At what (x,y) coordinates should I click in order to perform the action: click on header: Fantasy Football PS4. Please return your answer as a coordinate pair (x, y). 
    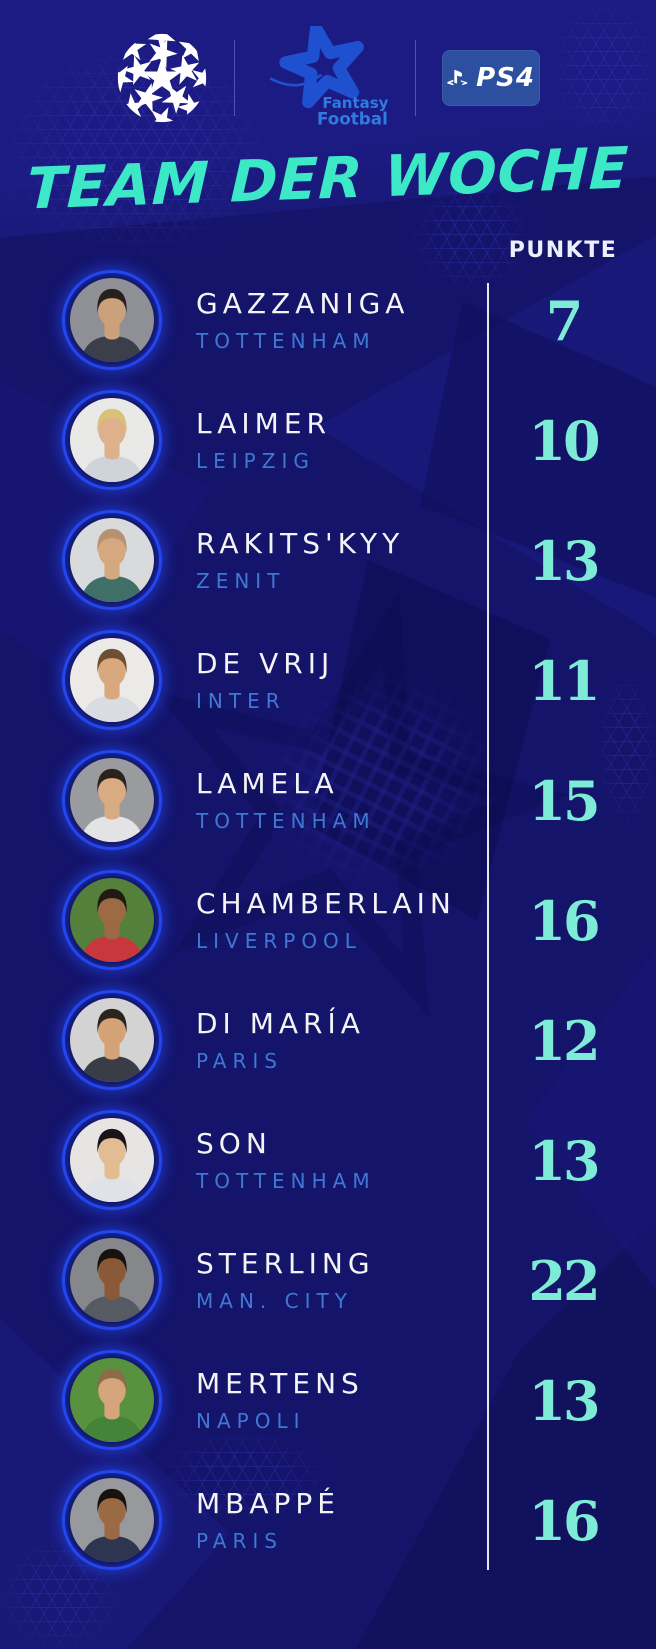
    Looking at the image, I should click on (328, 78).